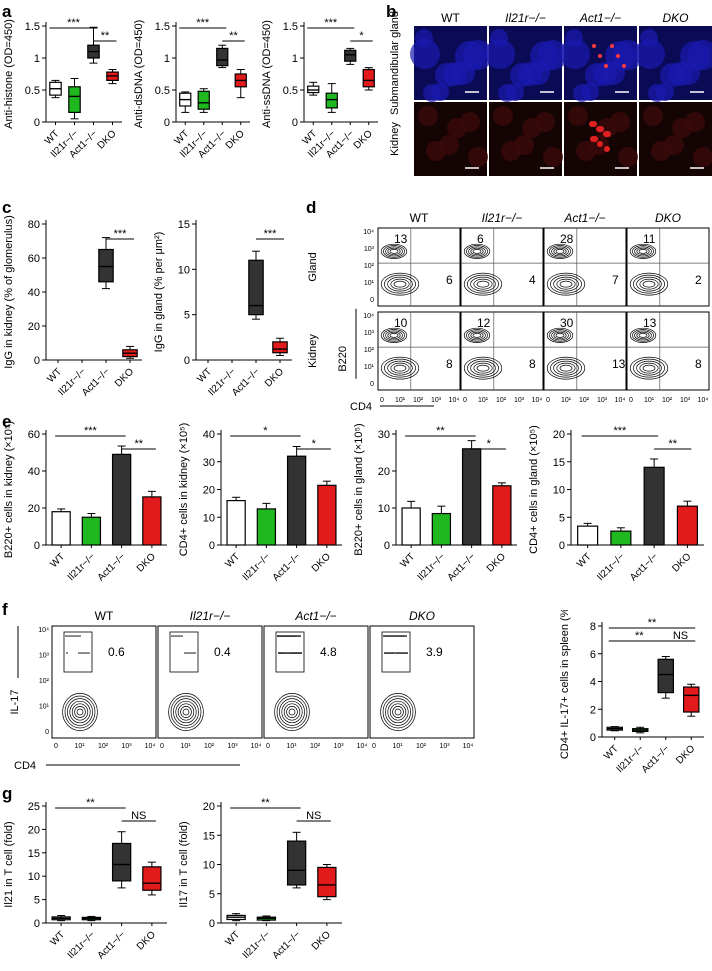  Describe the element at coordinates (209, 518) in the screenshot. I see `y-tick-label: 10` at that location.